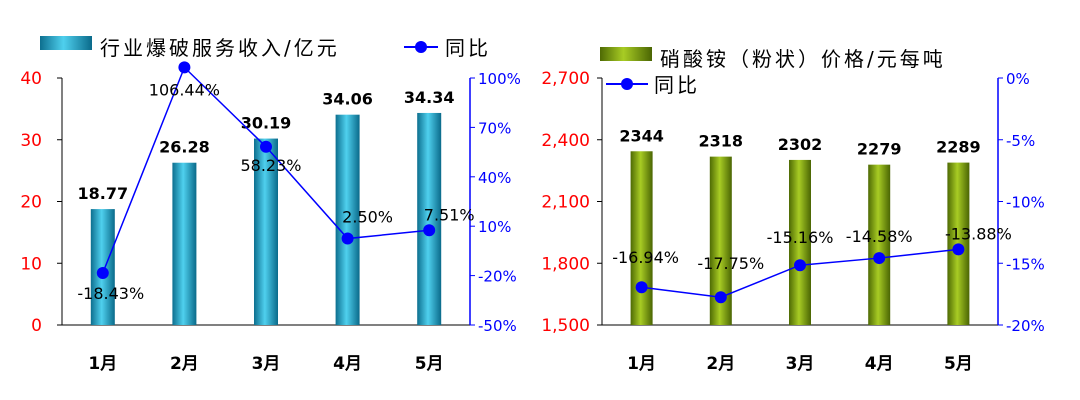 Image resolution: width=1080 pixels, height=400 pixels. What do you see at coordinates (565, 264) in the screenshot?
I see `left-tick-label: 1,800` at bounding box center [565, 264].